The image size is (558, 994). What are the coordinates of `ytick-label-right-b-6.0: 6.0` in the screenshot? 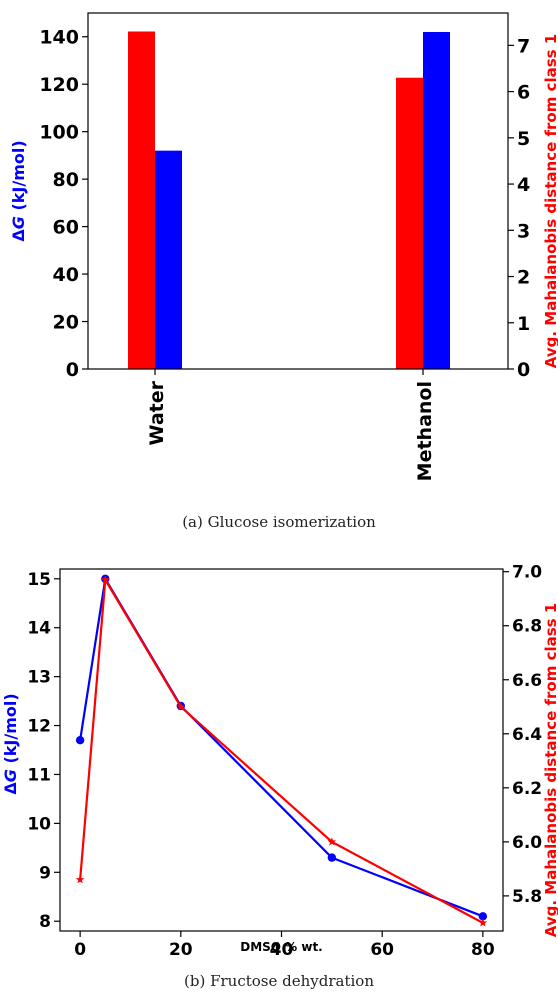 It's located at (527, 843).